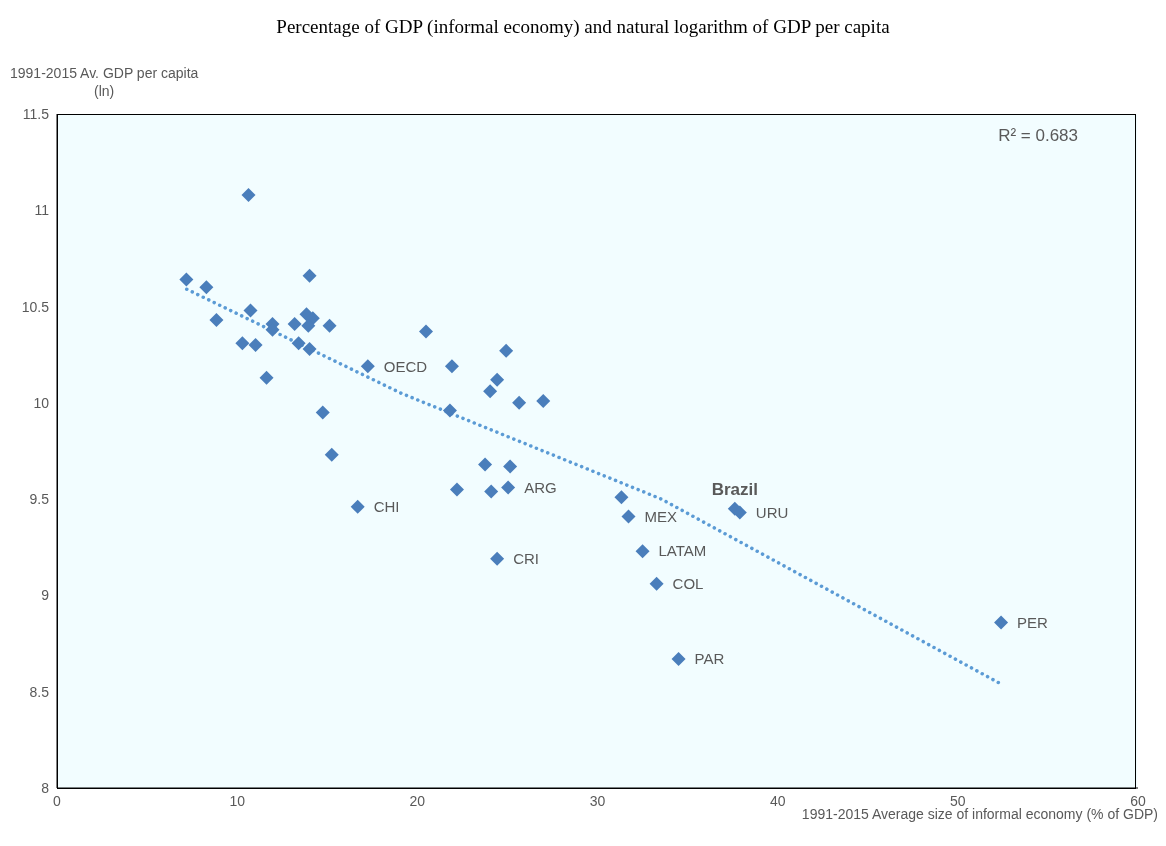  What do you see at coordinates (709, 659) in the screenshot?
I see `annotation: PAR` at bounding box center [709, 659].